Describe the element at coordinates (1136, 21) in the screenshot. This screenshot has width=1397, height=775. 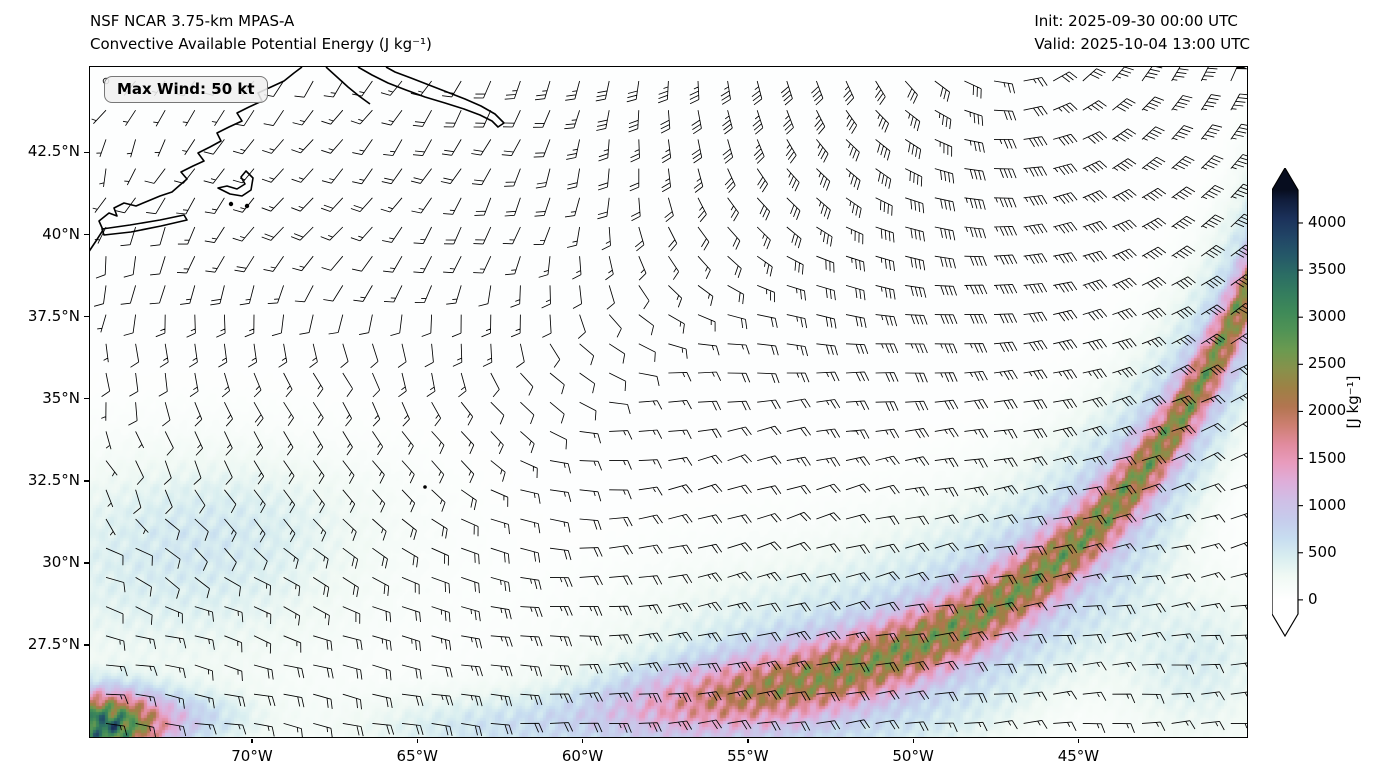
I see `init-time: Init: 2025-09-30 00:00 UTC` at that location.